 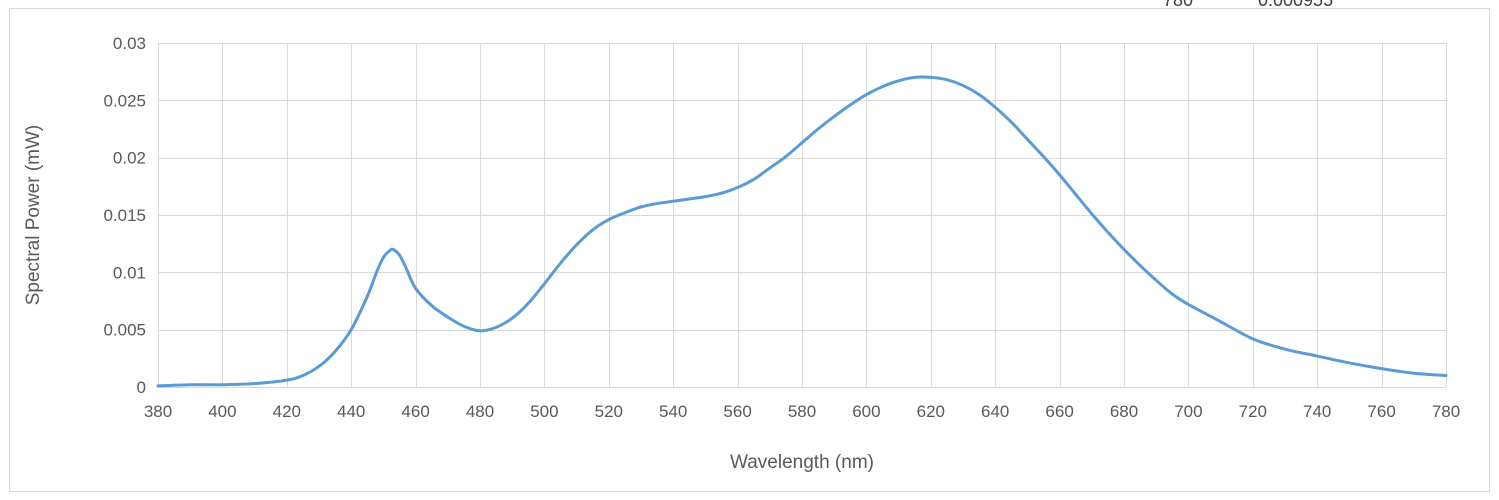 What do you see at coordinates (351, 411) in the screenshot?
I see `x-tick-label: 440` at bounding box center [351, 411].